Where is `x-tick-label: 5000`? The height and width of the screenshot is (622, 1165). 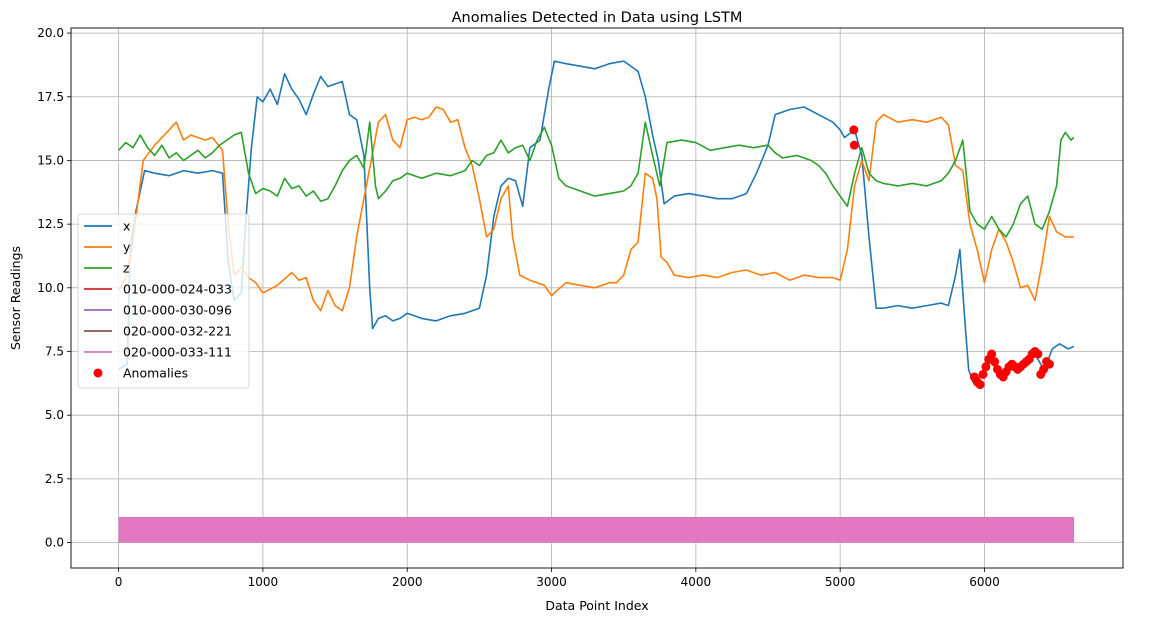 x-tick-label: 5000 is located at coordinates (840, 582).